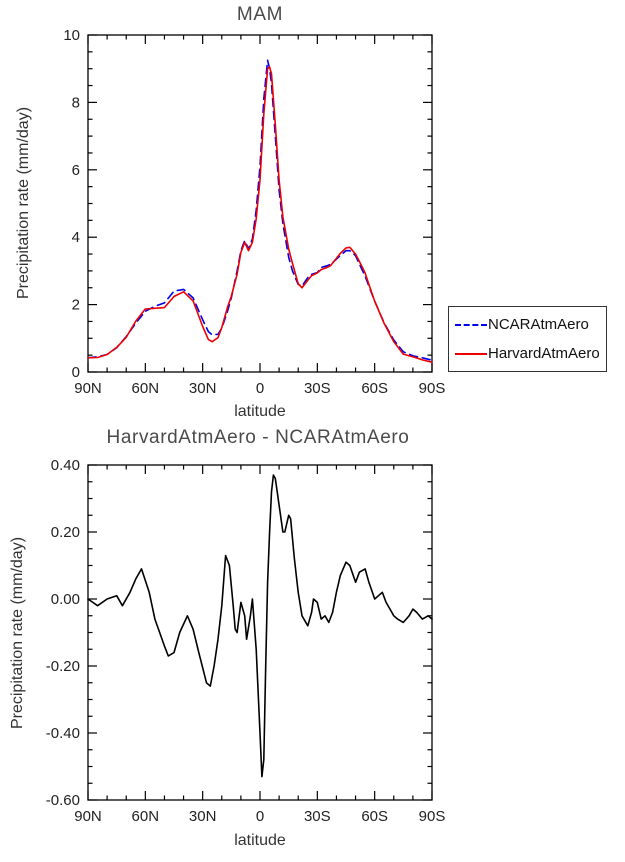  What do you see at coordinates (260, 840) in the screenshot?
I see `bottom-chart-x-axis-label: latitude` at bounding box center [260, 840].